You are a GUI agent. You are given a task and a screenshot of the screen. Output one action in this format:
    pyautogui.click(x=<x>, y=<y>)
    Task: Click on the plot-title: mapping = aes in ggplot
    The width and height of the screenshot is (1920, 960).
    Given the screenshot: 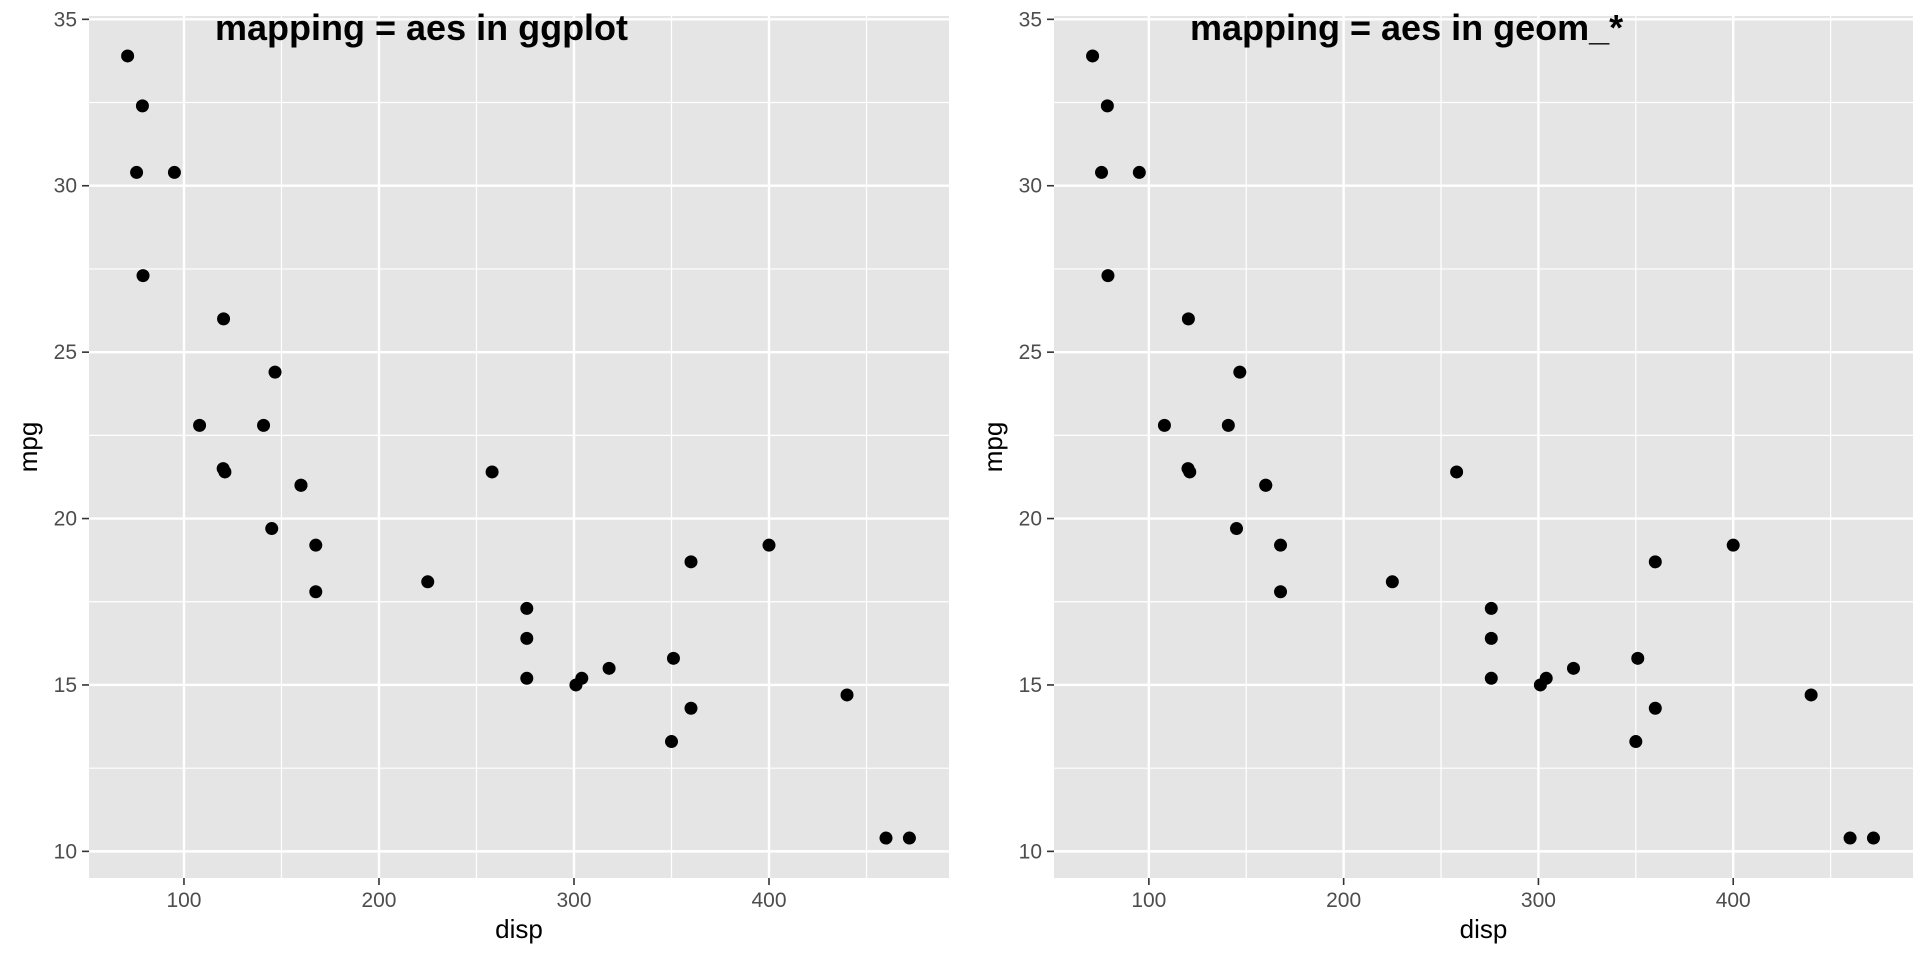 What is the action you would take?
    pyautogui.click(x=421, y=27)
    